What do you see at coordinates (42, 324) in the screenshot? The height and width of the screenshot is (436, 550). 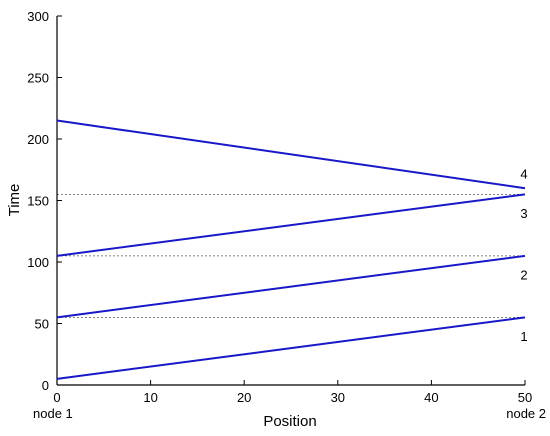 I see `y-tick-label-50: 50` at bounding box center [42, 324].